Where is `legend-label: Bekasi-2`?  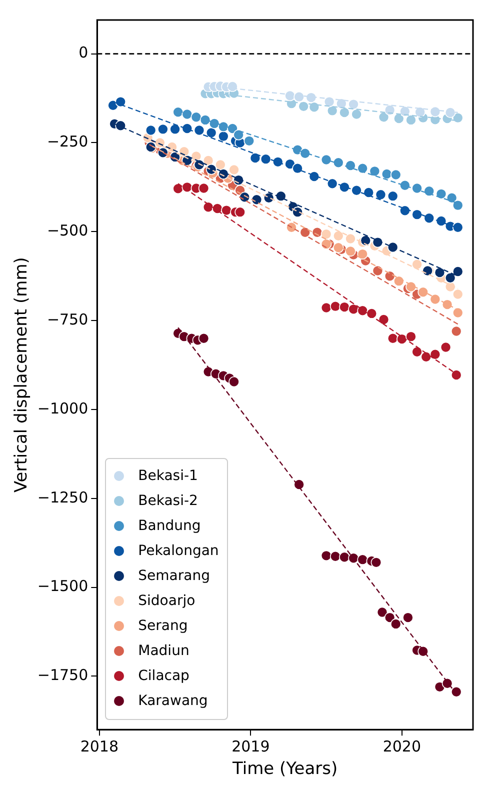
legend-label: Bekasi-2 is located at coordinates (168, 501).